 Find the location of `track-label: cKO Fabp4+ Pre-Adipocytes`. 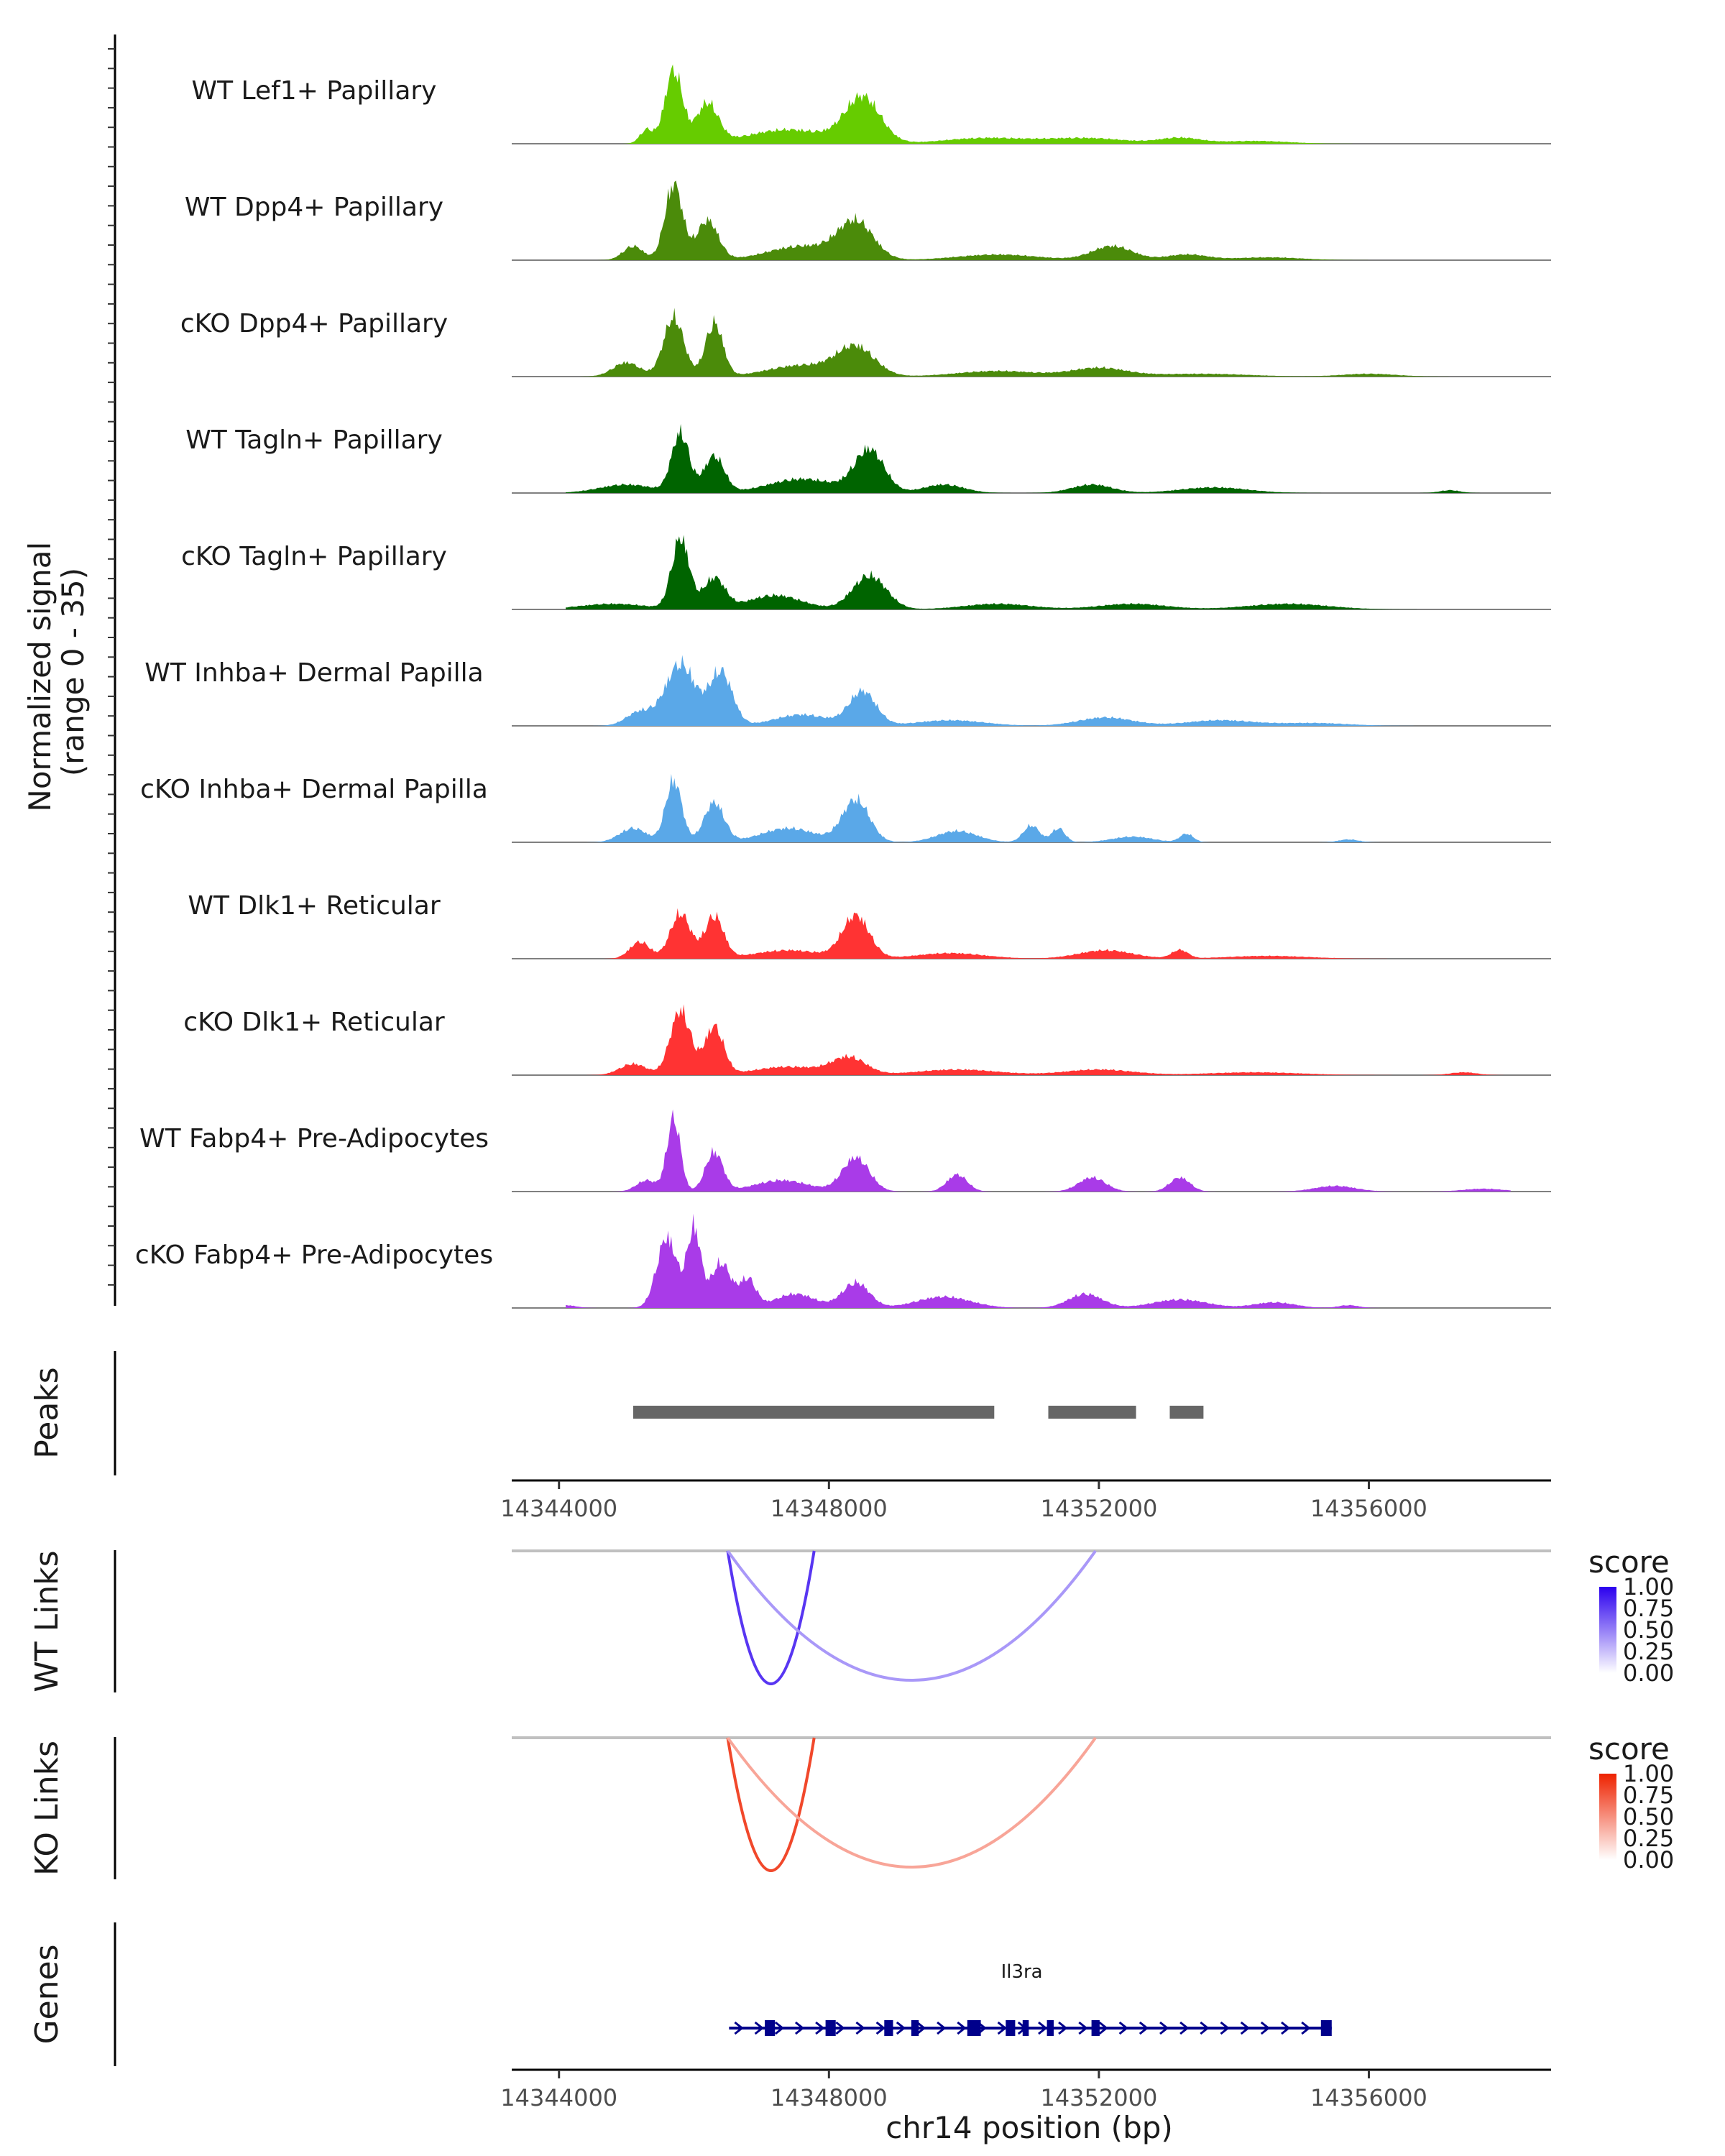

track-label: cKO Fabp4+ Pre-Adipocytes is located at coordinates (314, 1255).